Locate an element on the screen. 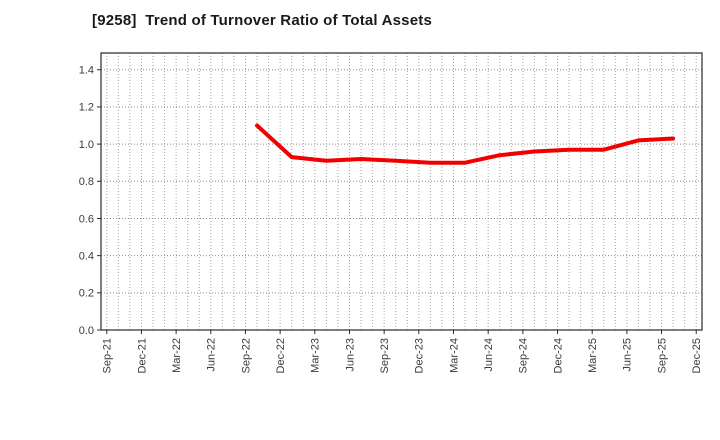 This screenshot has width=720, height=440. y-tick-label: 0.6 is located at coordinates (86, 219).